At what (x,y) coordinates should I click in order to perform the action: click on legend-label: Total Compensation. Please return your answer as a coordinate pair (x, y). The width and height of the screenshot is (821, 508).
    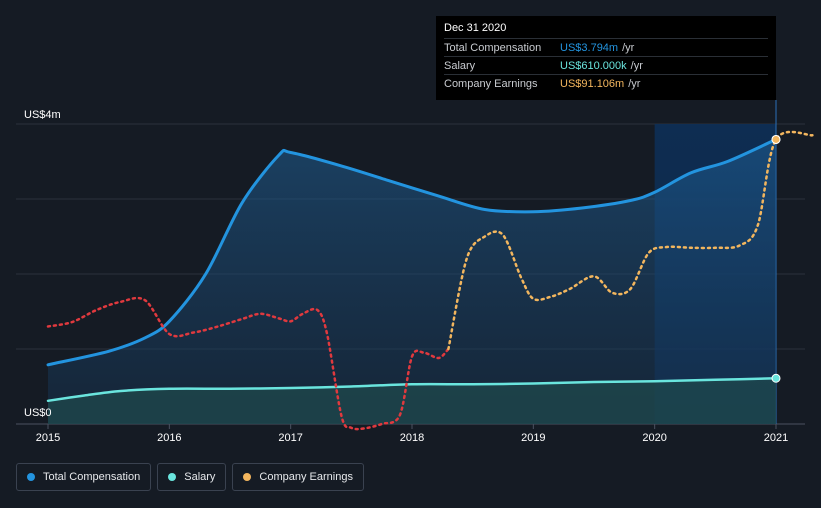
    Looking at the image, I should click on (92, 477).